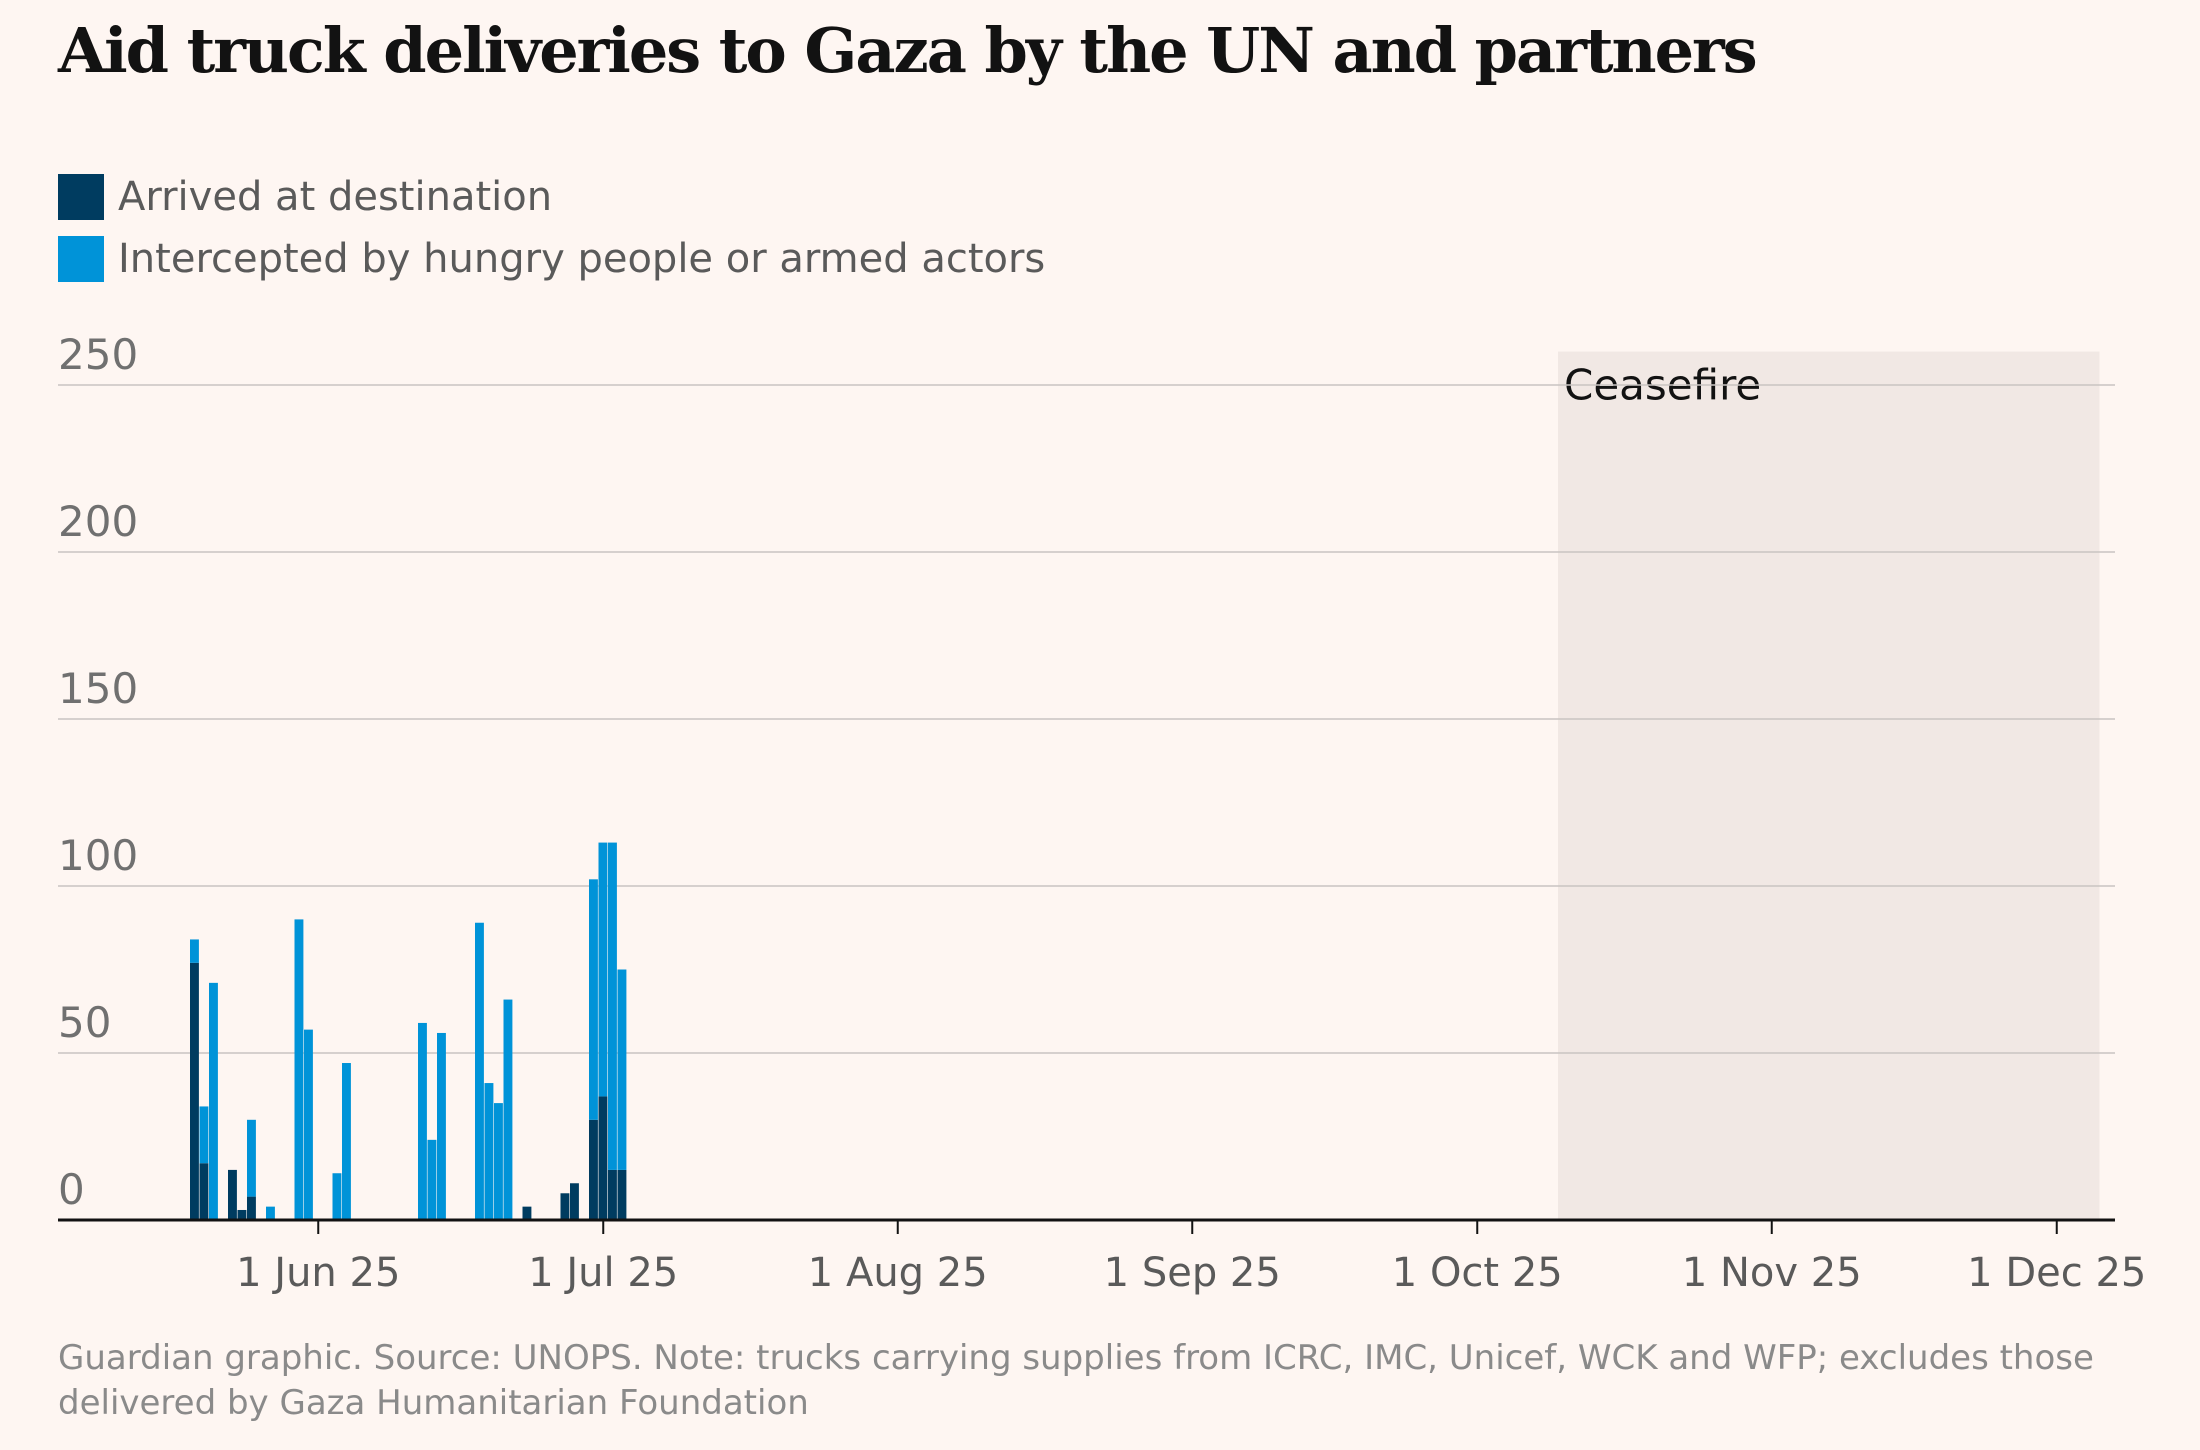 Image resolution: width=2200 pixels, height=1450 pixels. I want to click on x-tick-label: 1 Nov 25, so click(1772, 1273).